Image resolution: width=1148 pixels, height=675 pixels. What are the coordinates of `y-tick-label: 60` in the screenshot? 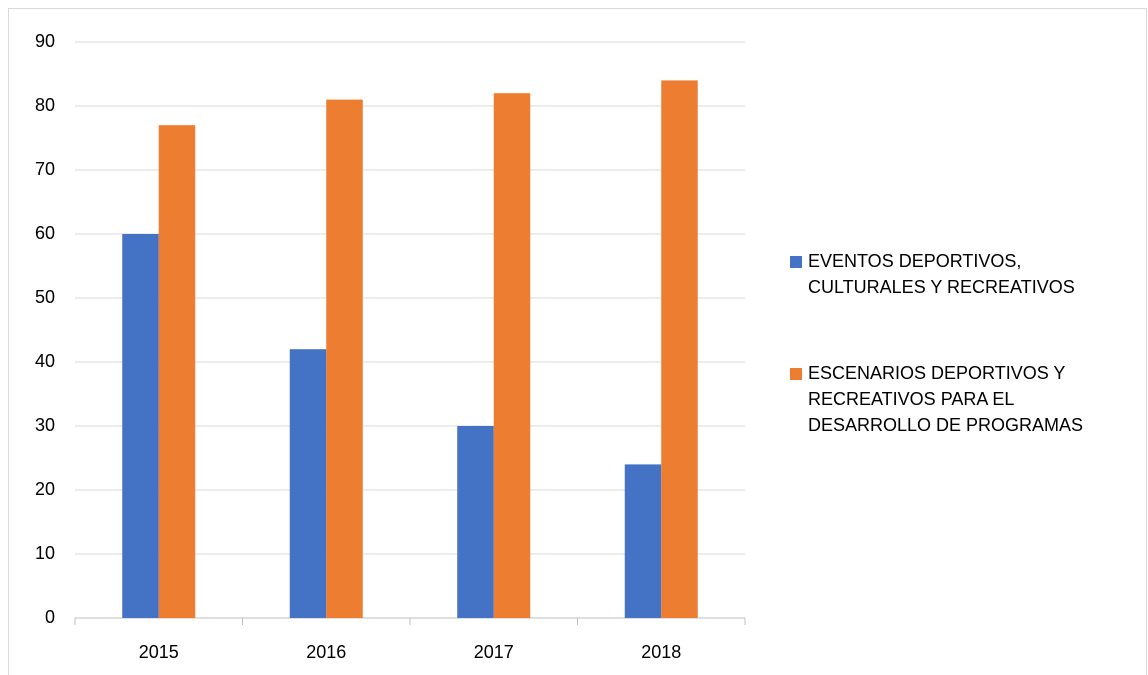 It's located at (45, 233).